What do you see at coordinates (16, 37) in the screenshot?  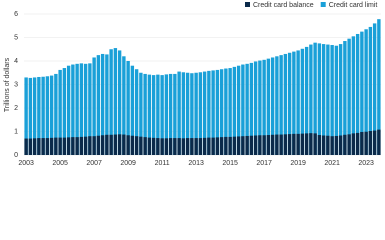 I see `y-tick-label: 5` at bounding box center [16, 37].